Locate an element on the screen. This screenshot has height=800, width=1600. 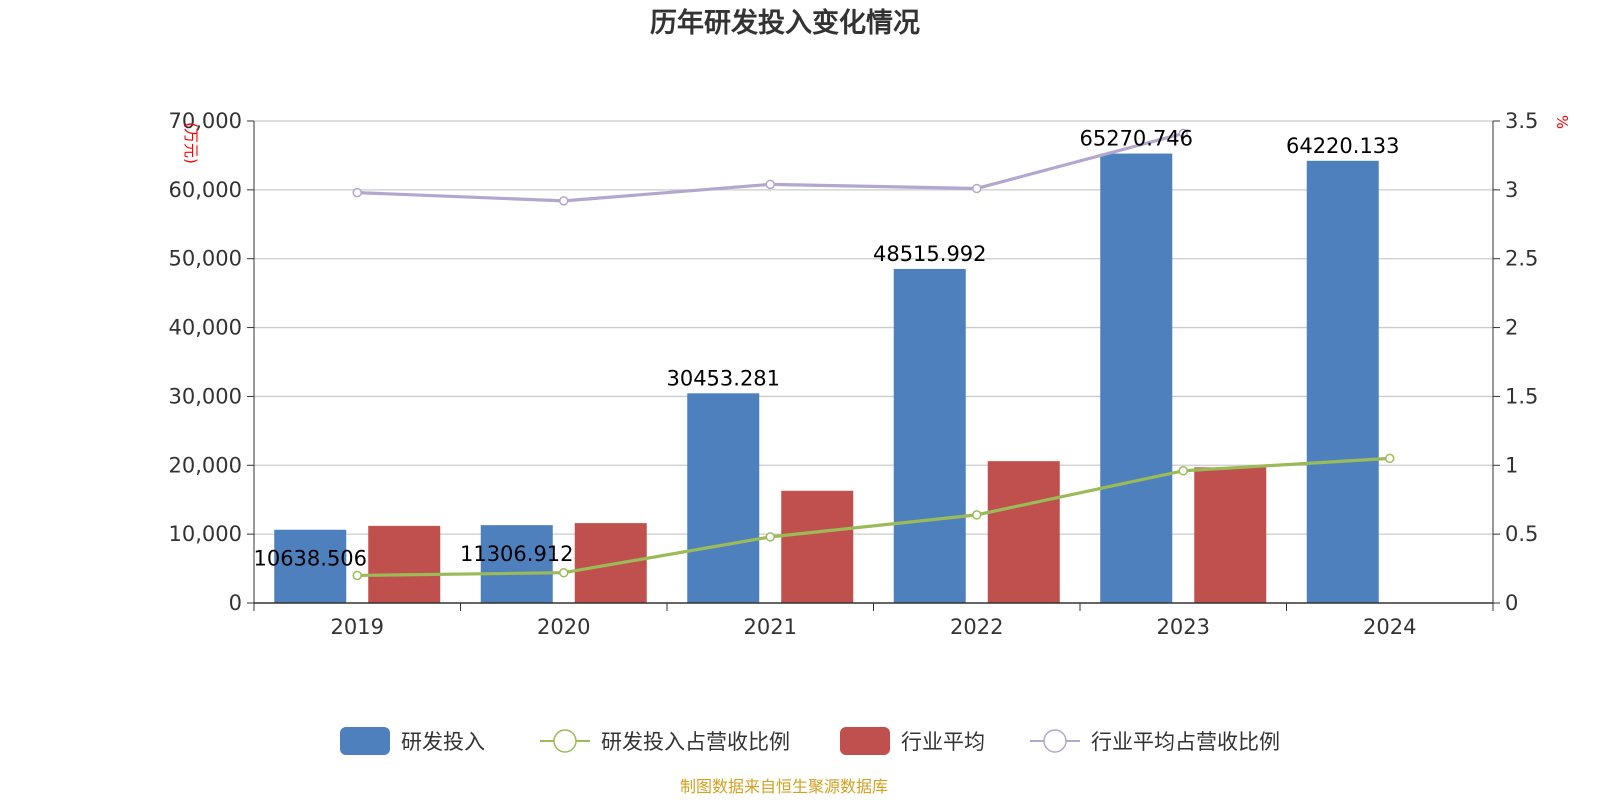
y-right-tick-label: 2.5 is located at coordinates (1521, 259).